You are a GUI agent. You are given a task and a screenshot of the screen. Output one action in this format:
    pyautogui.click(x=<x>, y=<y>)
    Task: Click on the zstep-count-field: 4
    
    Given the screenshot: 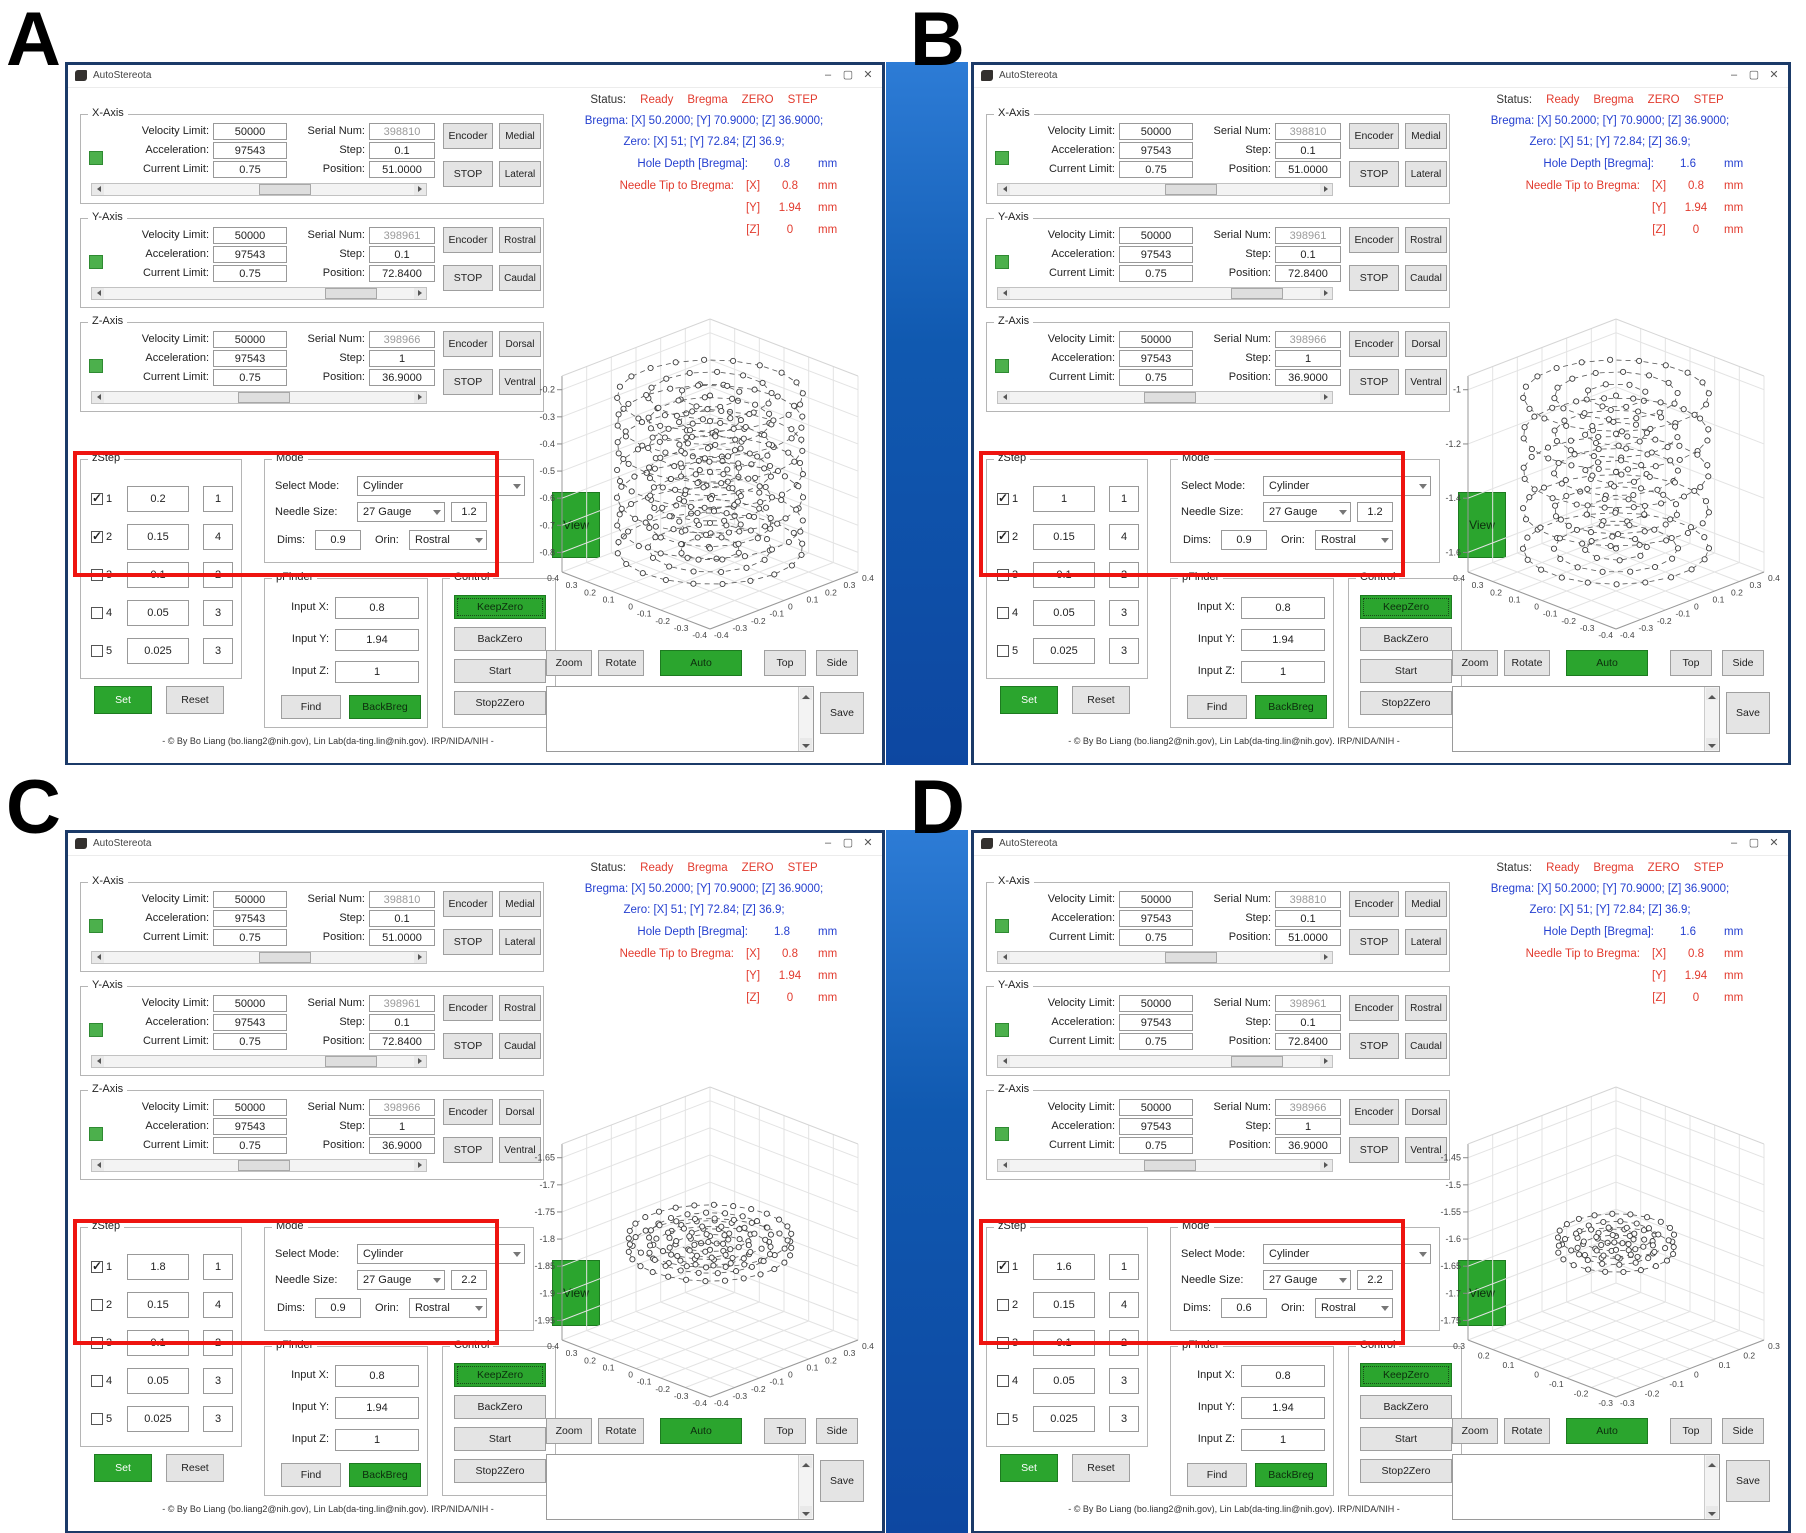 What is the action you would take?
    pyautogui.click(x=1124, y=537)
    